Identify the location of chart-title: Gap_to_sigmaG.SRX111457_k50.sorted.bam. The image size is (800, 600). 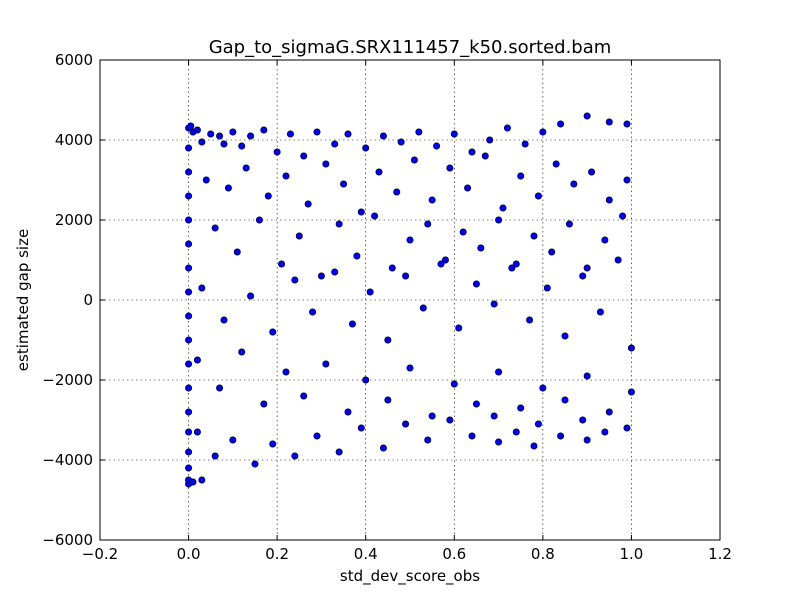
(410, 47).